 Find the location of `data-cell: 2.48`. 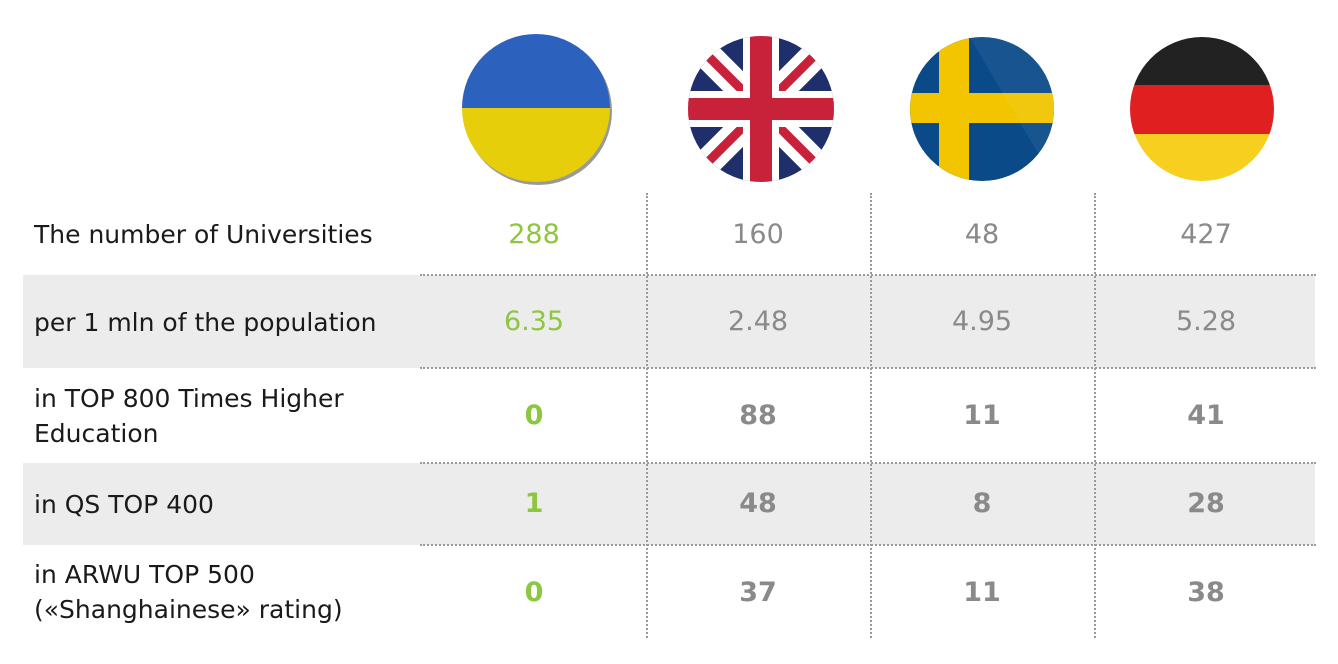

data-cell: 2.48 is located at coordinates (758, 321).